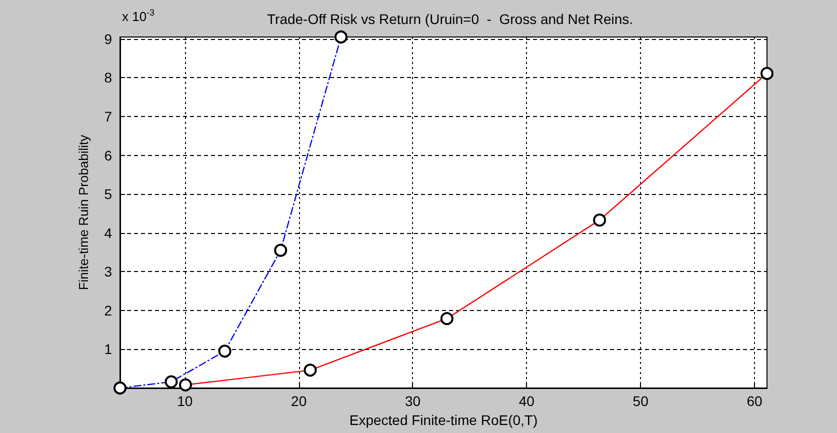 This screenshot has width=837, height=433. What do you see at coordinates (83, 212) in the screenshot?
I see `y-axis-title: Finite-time Ruin Probability` at bounding box center [83, 212].